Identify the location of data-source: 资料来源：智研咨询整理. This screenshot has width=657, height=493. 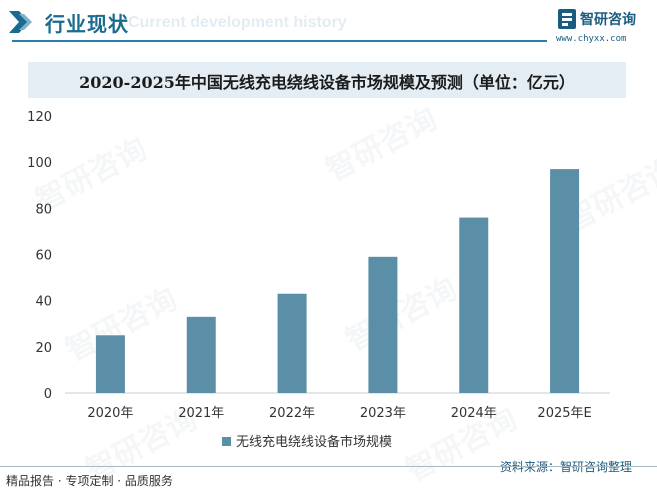
(566, 467).